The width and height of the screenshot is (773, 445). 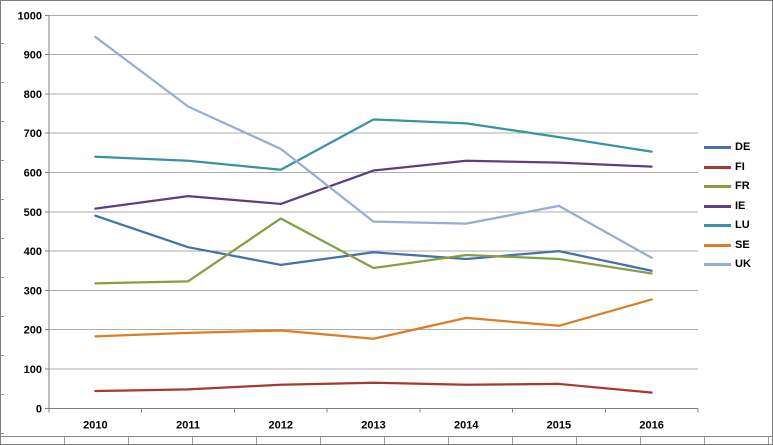 What do you see at coordinates (33, 370) in the screenshot?
I see `y-tick-label: 100` at bounding box center [33, 370].